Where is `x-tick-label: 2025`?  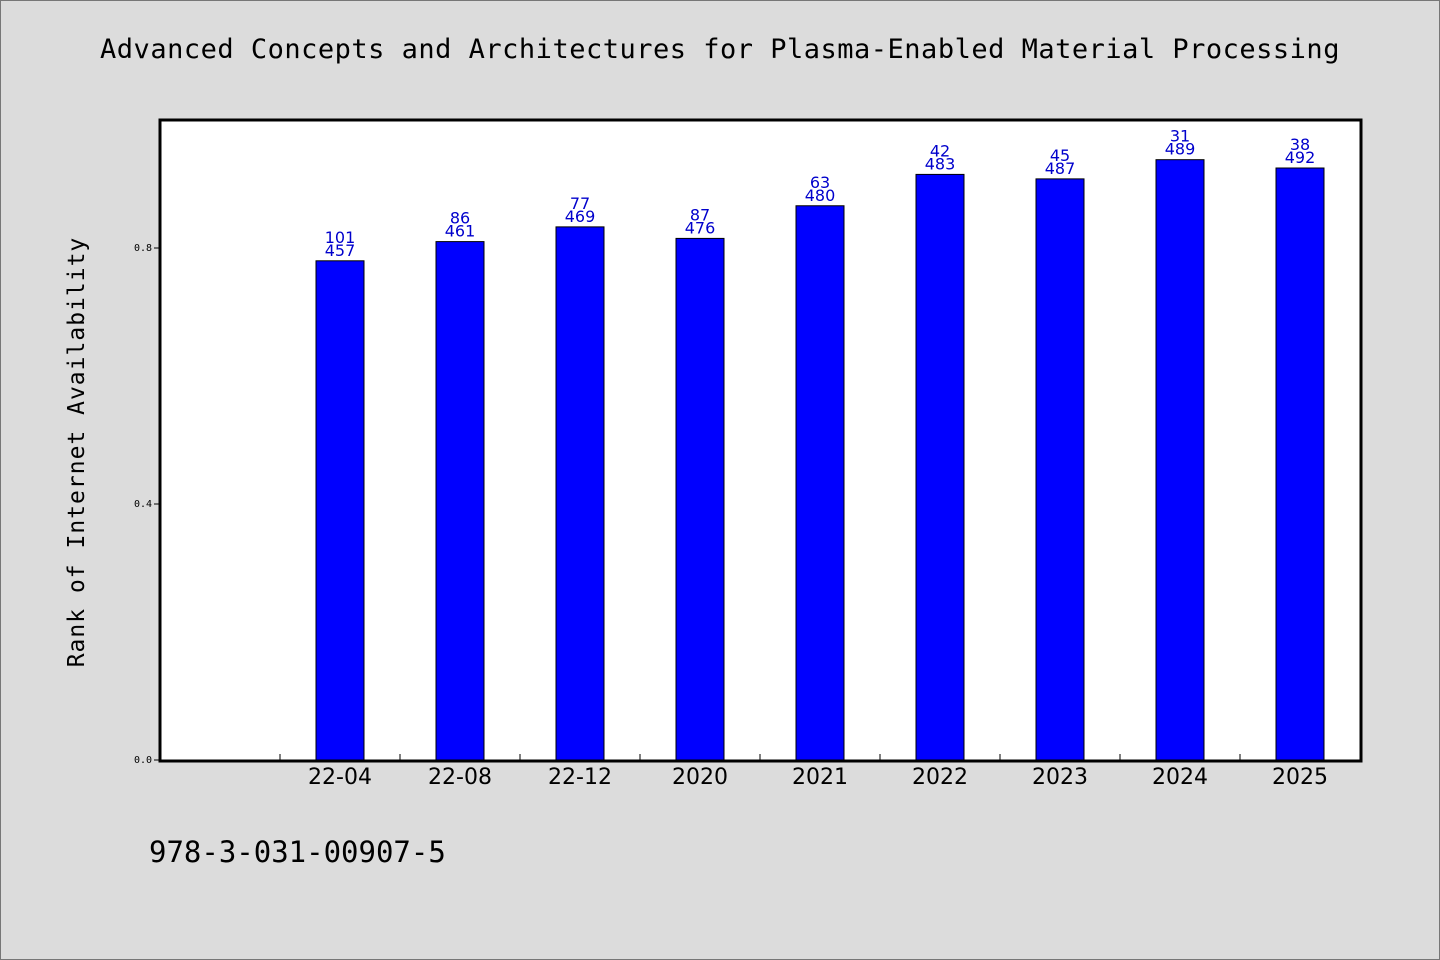 x-tick-label: 2025 is located at coordinates (1300, 777).